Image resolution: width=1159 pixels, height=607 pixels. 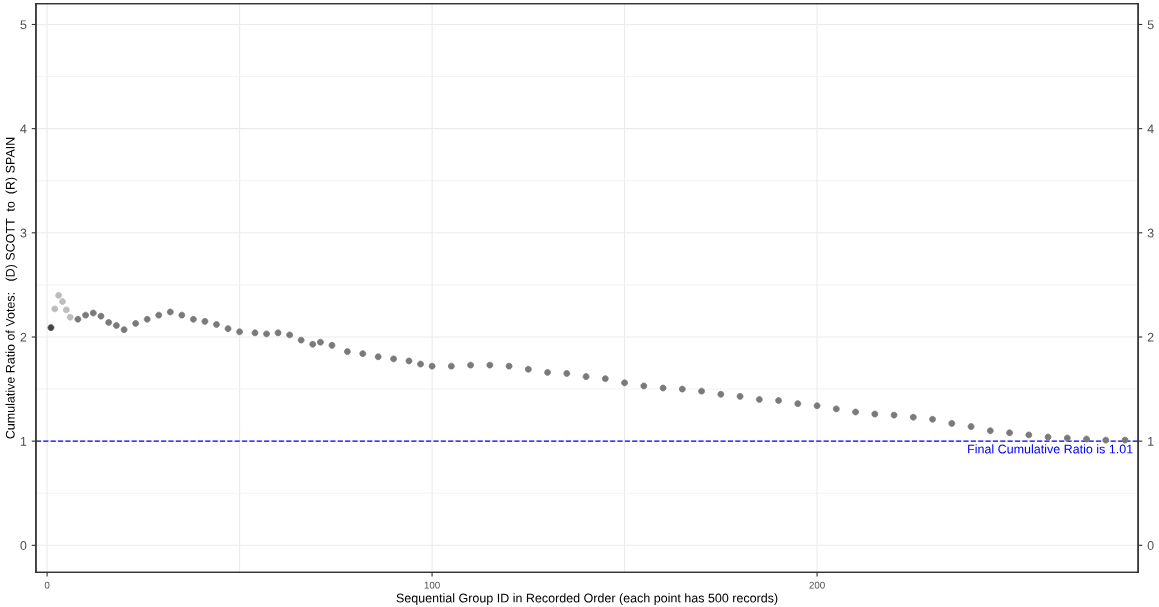 I want to click on y-tick-label: 2, so click(x=23, y=337).